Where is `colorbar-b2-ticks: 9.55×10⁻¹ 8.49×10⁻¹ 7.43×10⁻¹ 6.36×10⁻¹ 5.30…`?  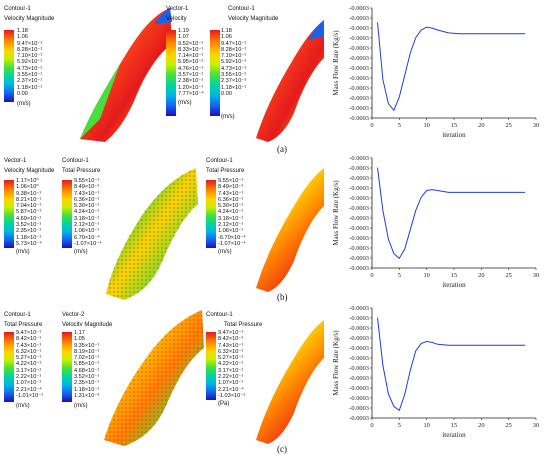
colorbar-b2-ticks: 9.55×10⁻¹ 8.49×10⁻¹ 7.43×10⁻¹ 6.36×10⁻¹ 5.30… is located at coordinates (88, 212).